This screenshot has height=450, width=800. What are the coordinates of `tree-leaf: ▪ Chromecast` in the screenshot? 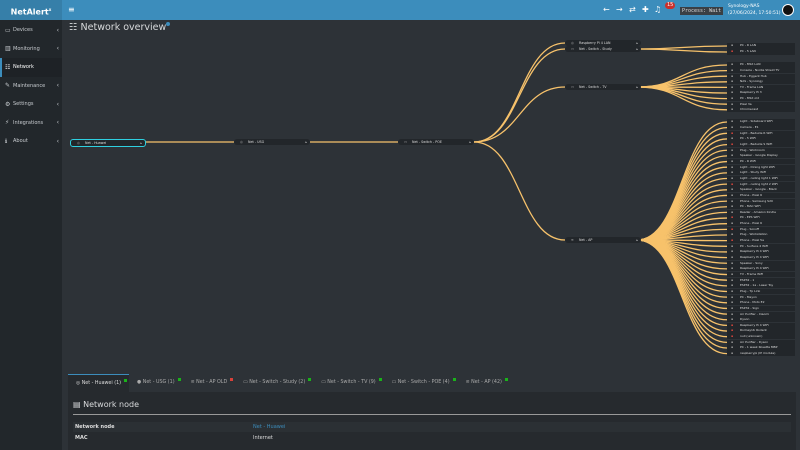 It's located at (761, 110).